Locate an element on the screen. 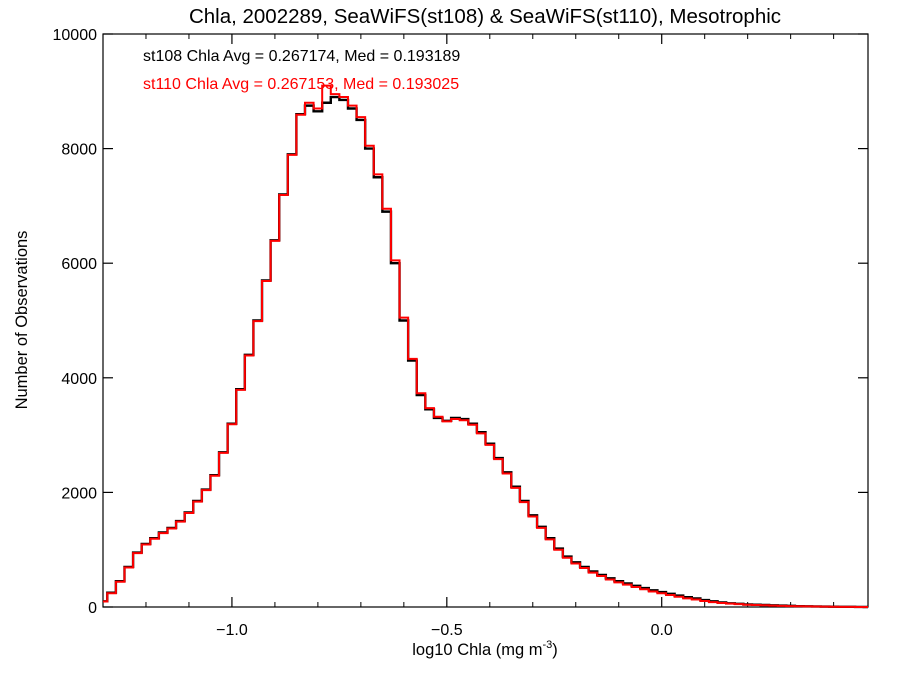 Image resolution: width=900 pixels, height=675 pixels. x-tick-label: −1.0 is located at coordinates (232, 630).